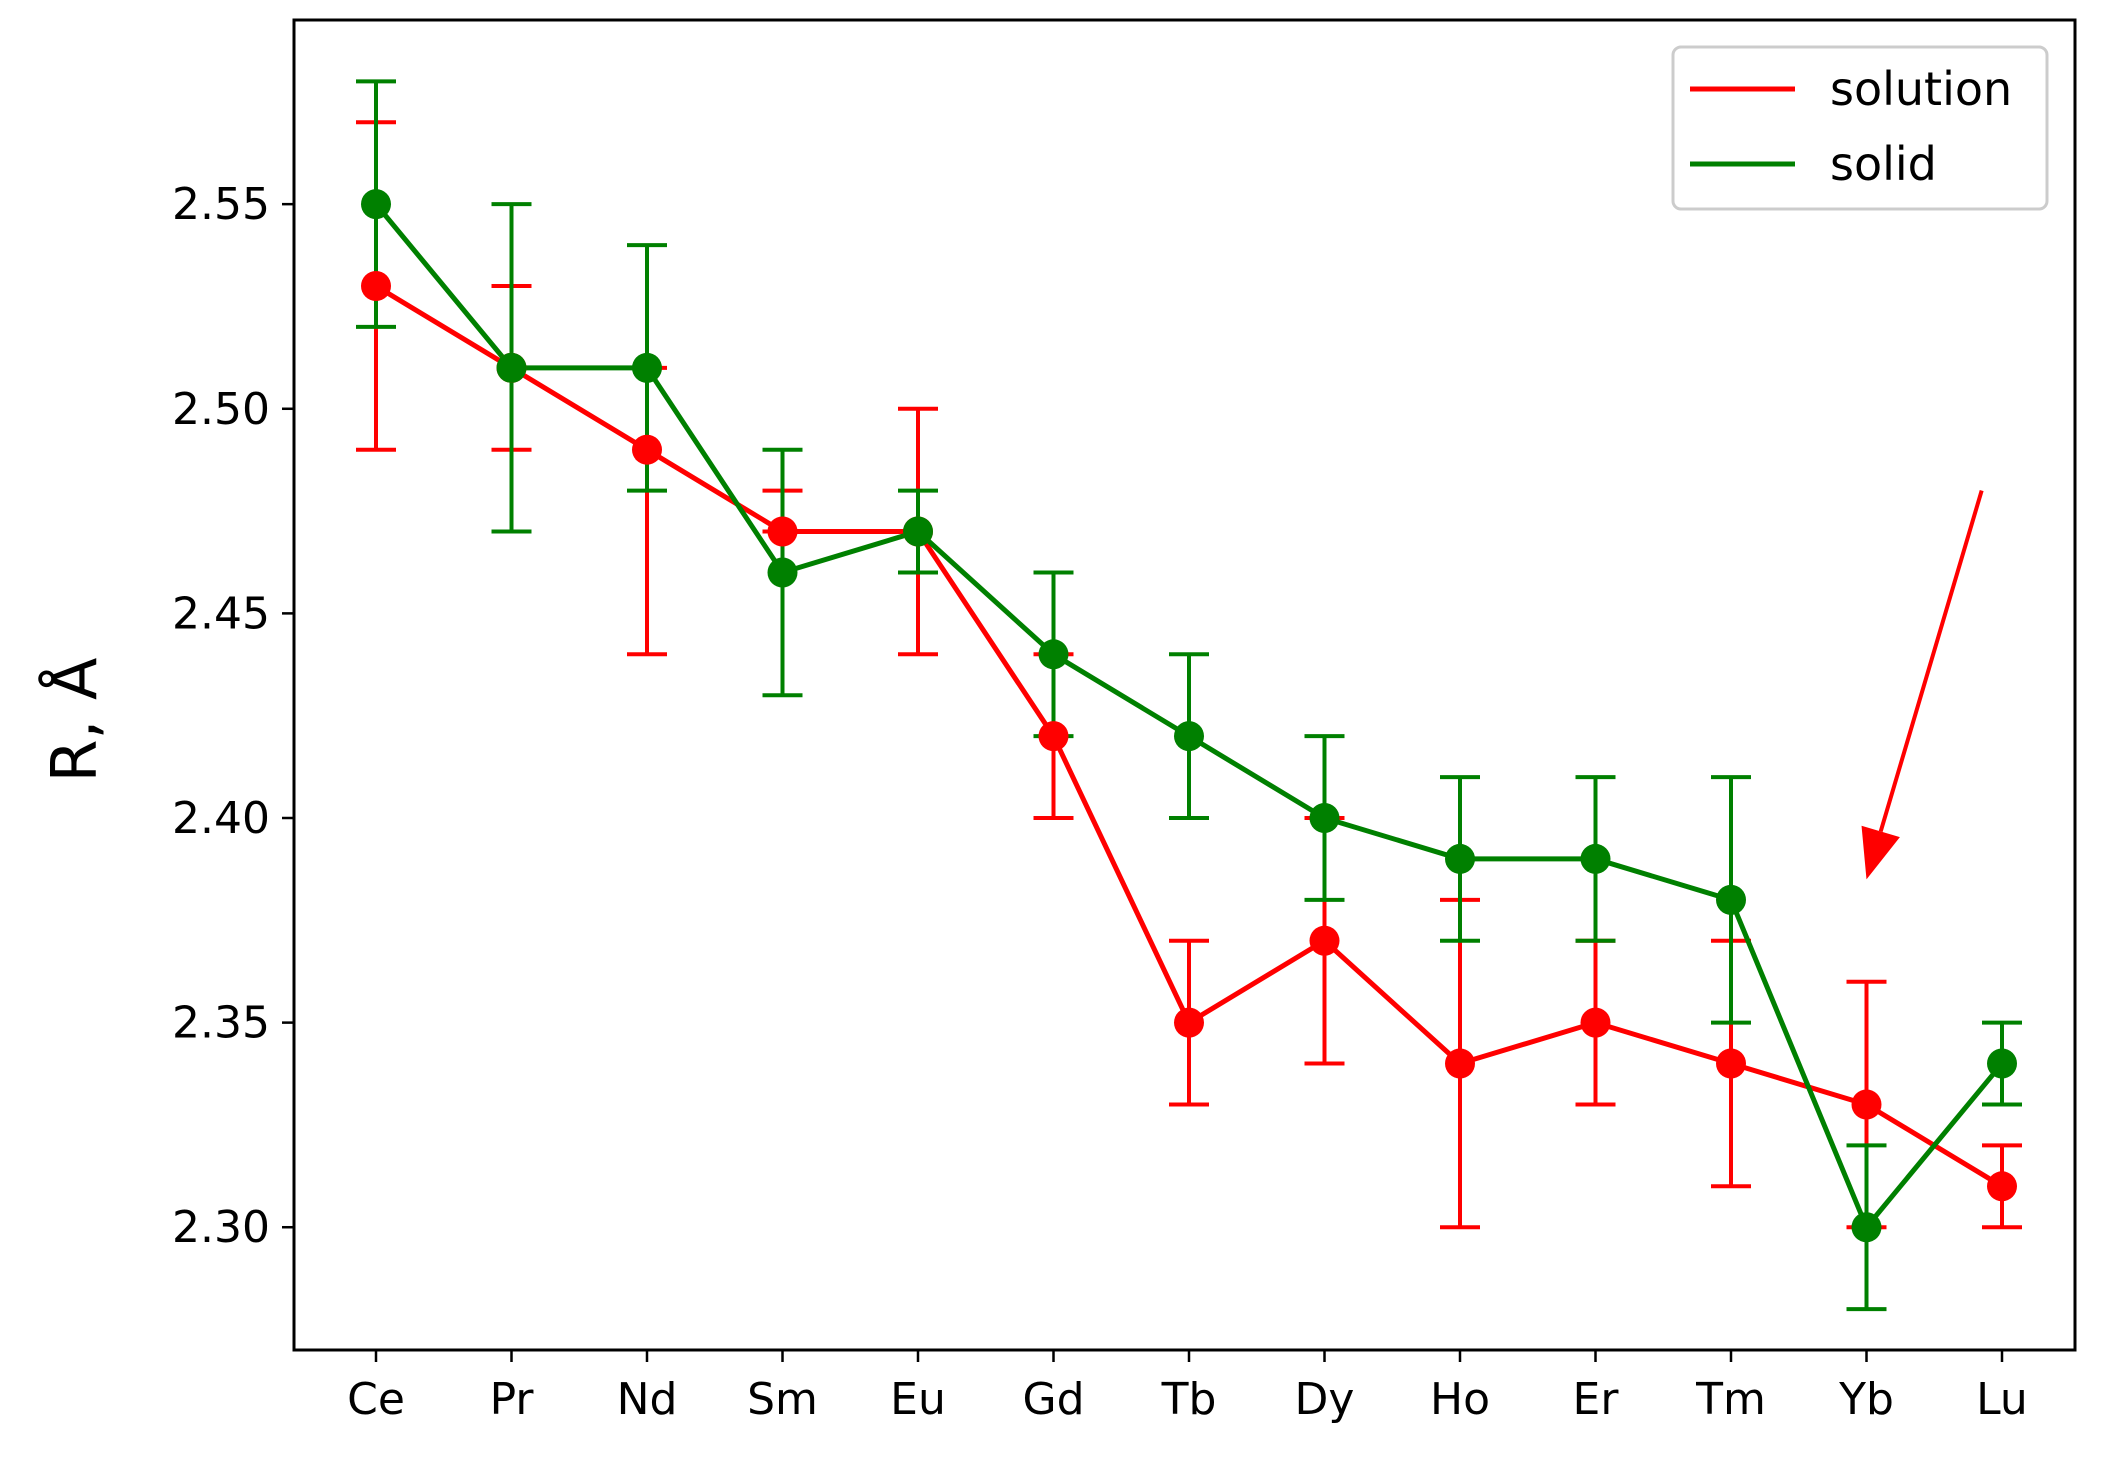 The image size is (2106, 1458). Describe the element at coordinates (1883, 164) in the screenshot. I see `legend-label-solid: solid` at that location.